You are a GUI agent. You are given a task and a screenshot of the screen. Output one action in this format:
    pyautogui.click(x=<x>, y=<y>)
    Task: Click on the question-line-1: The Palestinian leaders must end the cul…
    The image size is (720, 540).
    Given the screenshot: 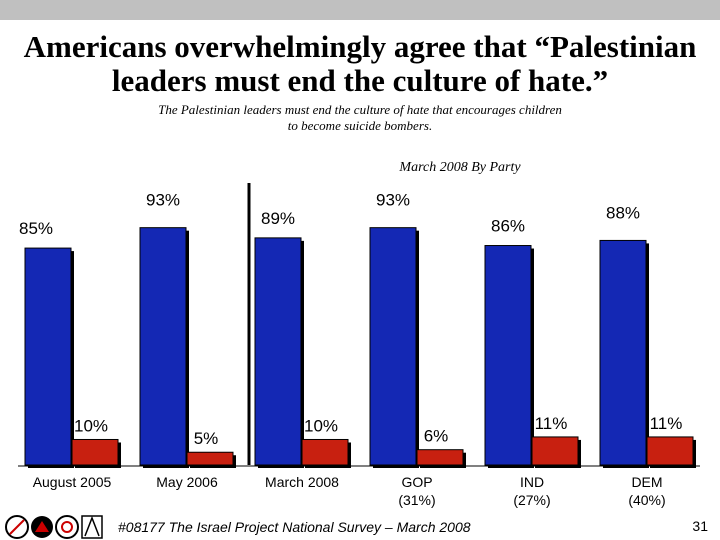 What is the action you would take?
    pyautogui.click(x=360, y=109)
    